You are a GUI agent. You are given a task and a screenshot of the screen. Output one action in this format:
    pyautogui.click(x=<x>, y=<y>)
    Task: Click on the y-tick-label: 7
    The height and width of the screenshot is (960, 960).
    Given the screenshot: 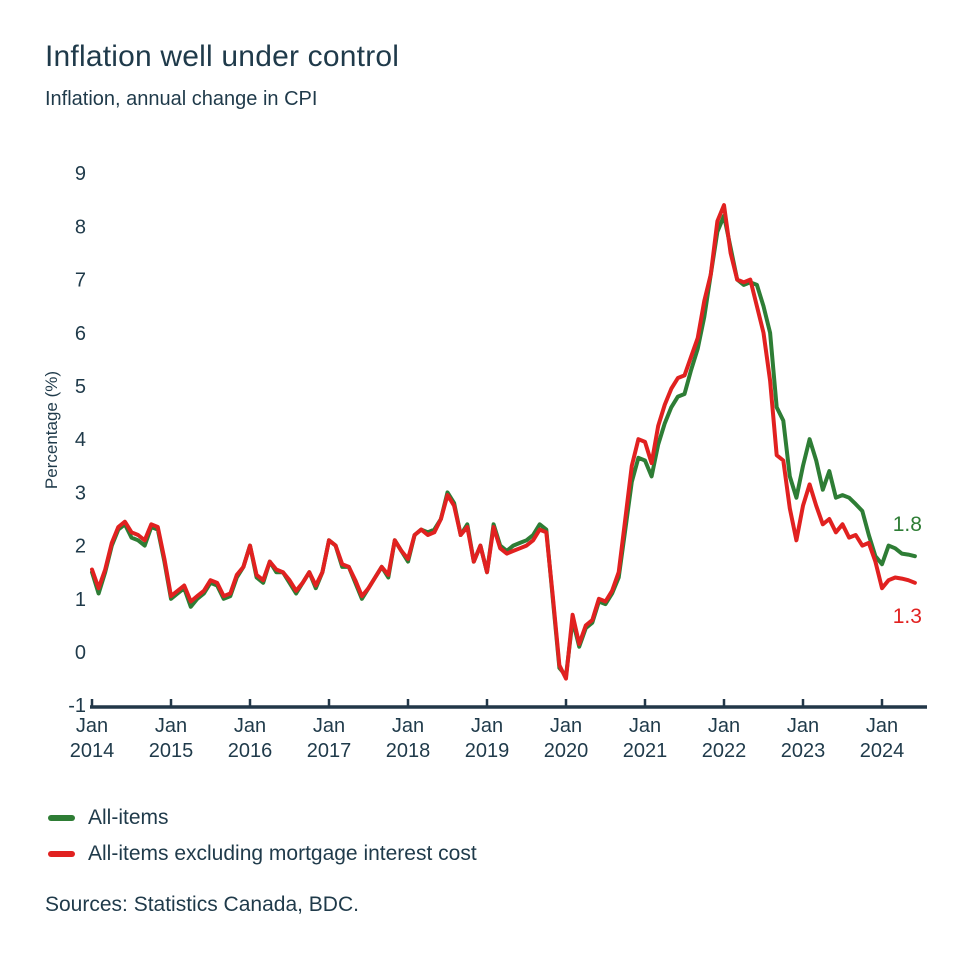 What is the action you would take?
    pyautogui.click(x=80, y=281)
    